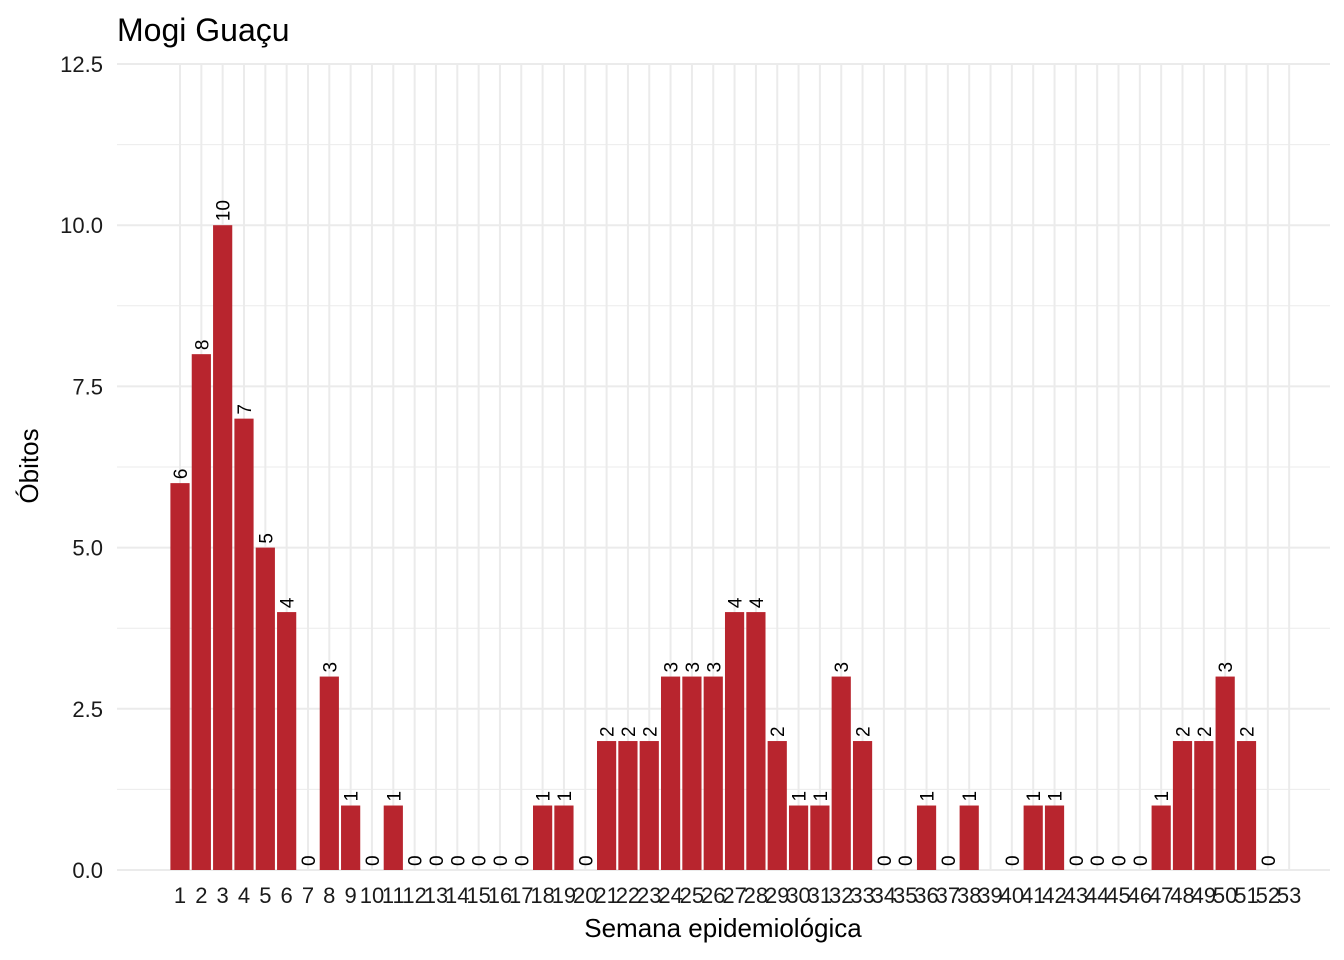 This screenshot has width=1344, height=960. What do you see at coordinates (329, 895) in the screenshot?
I see `x-tick-label: 8` at bounding box center [329, 895].